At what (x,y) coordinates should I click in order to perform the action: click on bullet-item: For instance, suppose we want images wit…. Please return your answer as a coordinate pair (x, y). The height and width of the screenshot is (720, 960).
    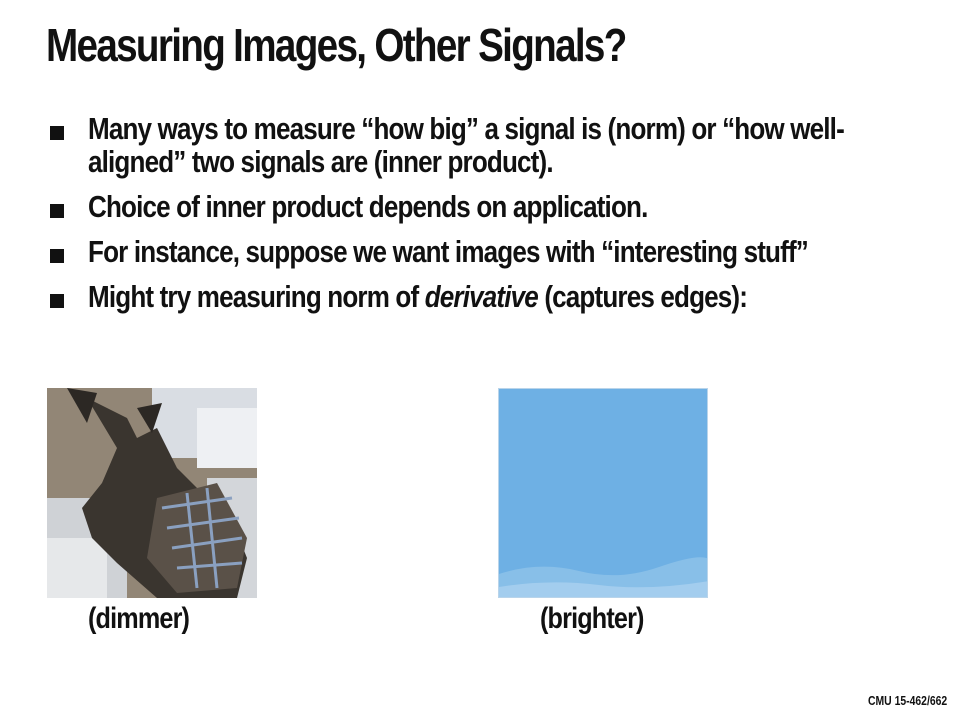
    Looking at the image, I should click on (486, 251).